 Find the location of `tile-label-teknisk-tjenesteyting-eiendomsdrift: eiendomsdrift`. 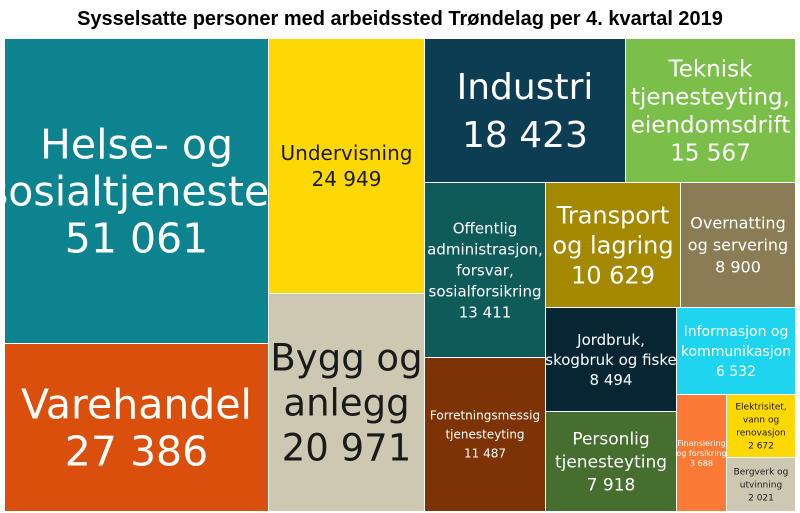

tile-label-teknisk-tjenesteyting-eiendomsdrift: eiendomsdrift is located at coordinates (710, 126).